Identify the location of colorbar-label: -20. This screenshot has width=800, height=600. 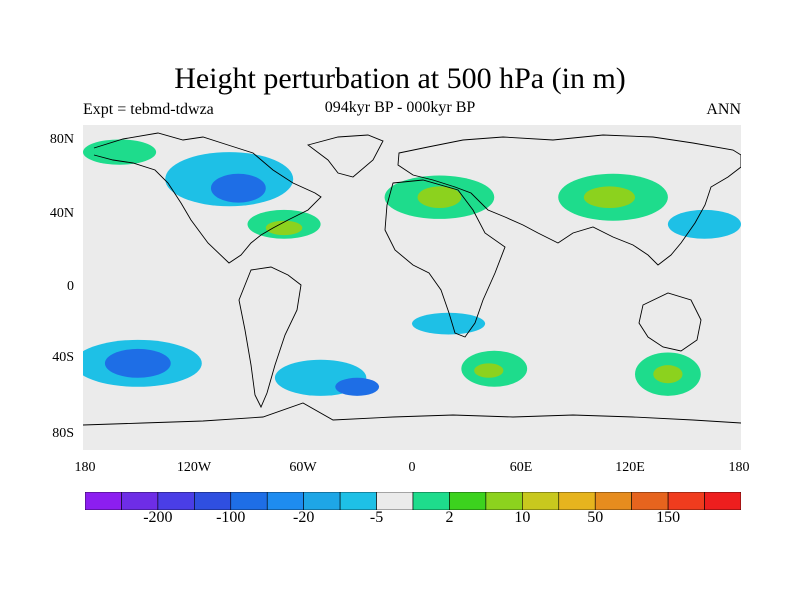
(303, 517).